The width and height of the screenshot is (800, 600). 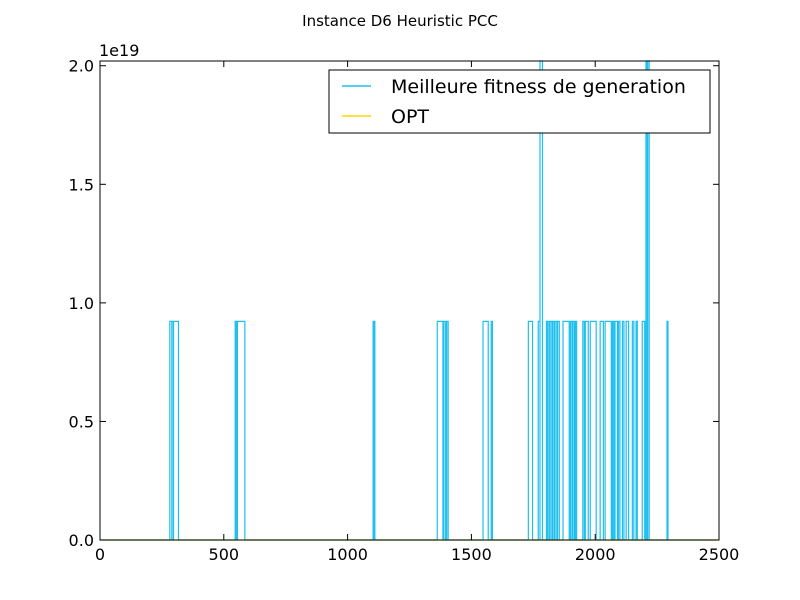 I want to click on x-tick-label: 1500, so click(x=471, y=554).